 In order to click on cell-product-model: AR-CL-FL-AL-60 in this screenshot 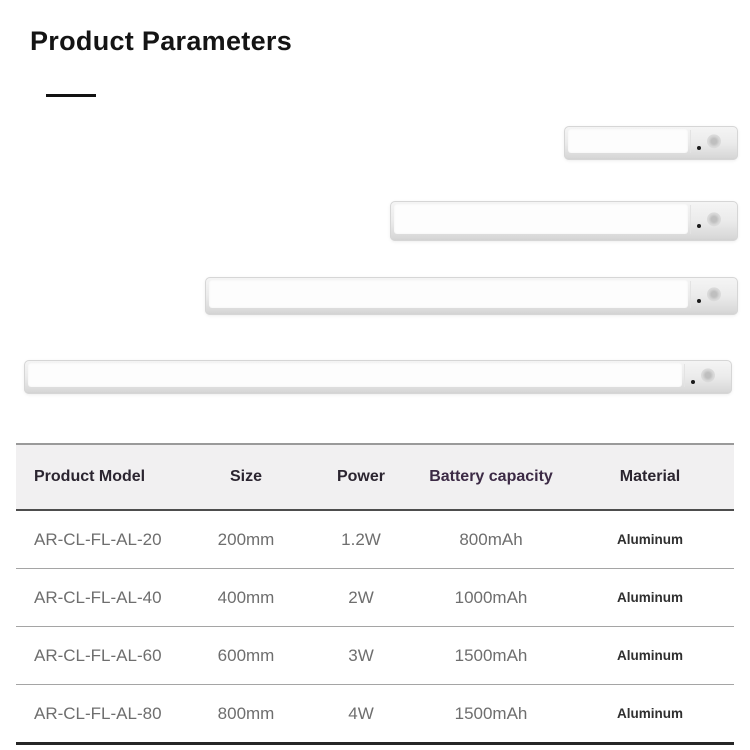, I will do `click(101, 655)`.